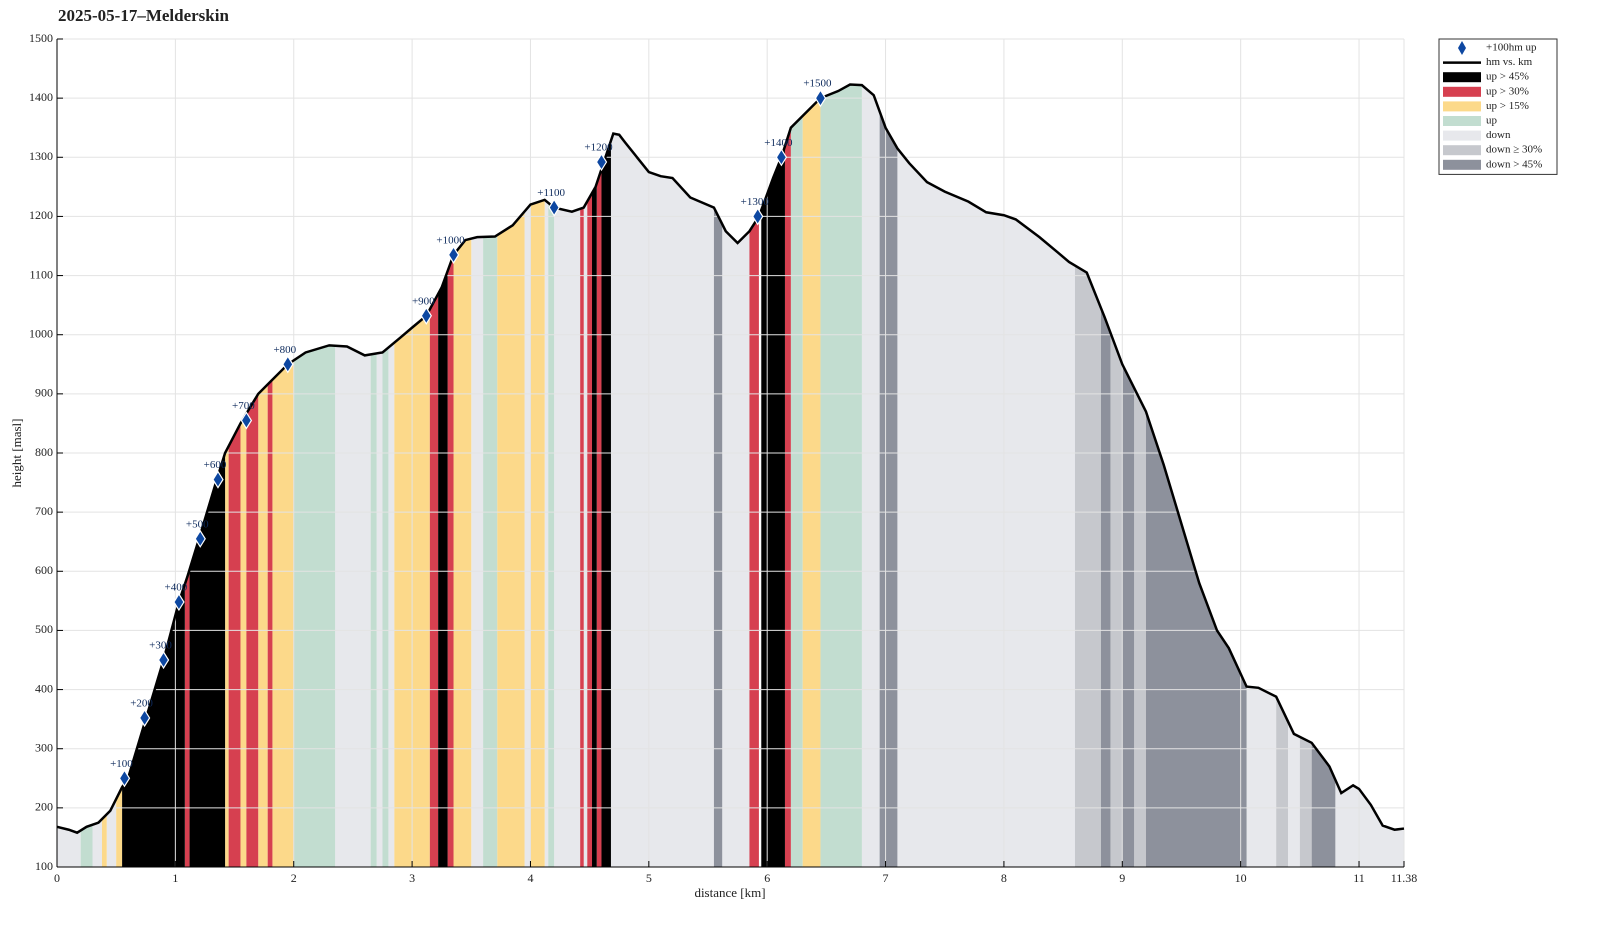 This screenshot has height=929, width=1598. What do you see at coordinates (141, 703) in the screenshot?
I see `marker-label: +200` at bounding box center [141, 703].